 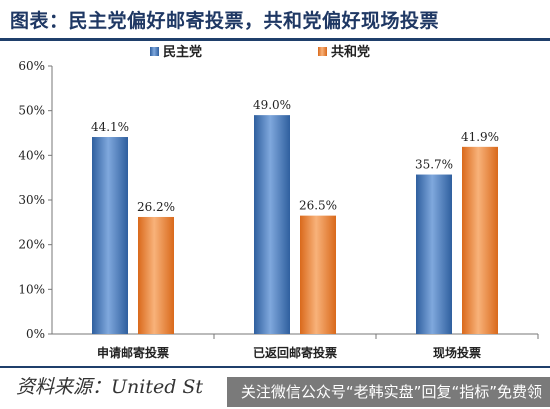 I want to click on title-bar: 图表：民主党偏好邮寄投票，共和党偏好现场投票, so click(x=275, y=20).